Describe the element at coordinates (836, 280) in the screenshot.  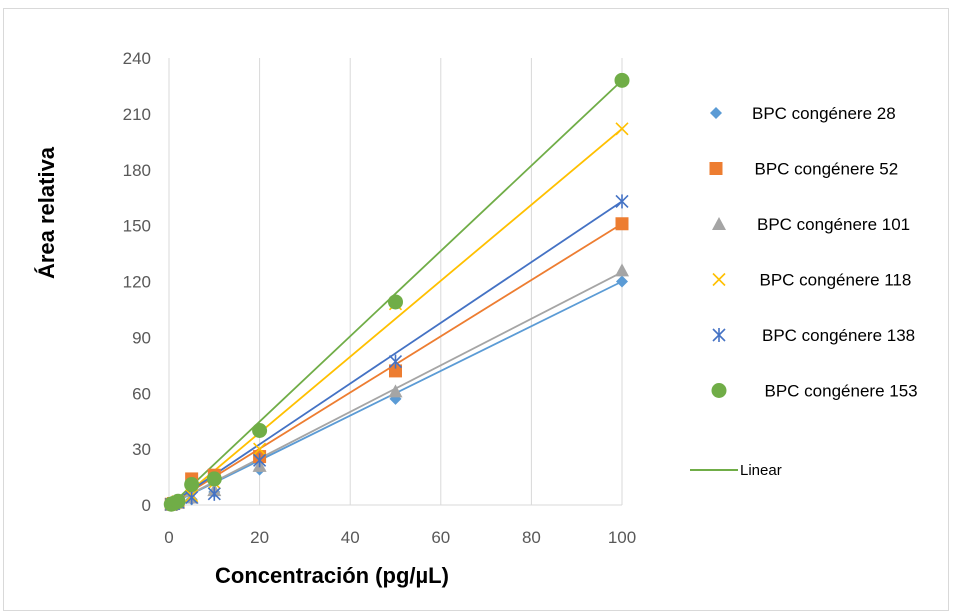
I see `legend-label: BPC congénere 118` at that location.